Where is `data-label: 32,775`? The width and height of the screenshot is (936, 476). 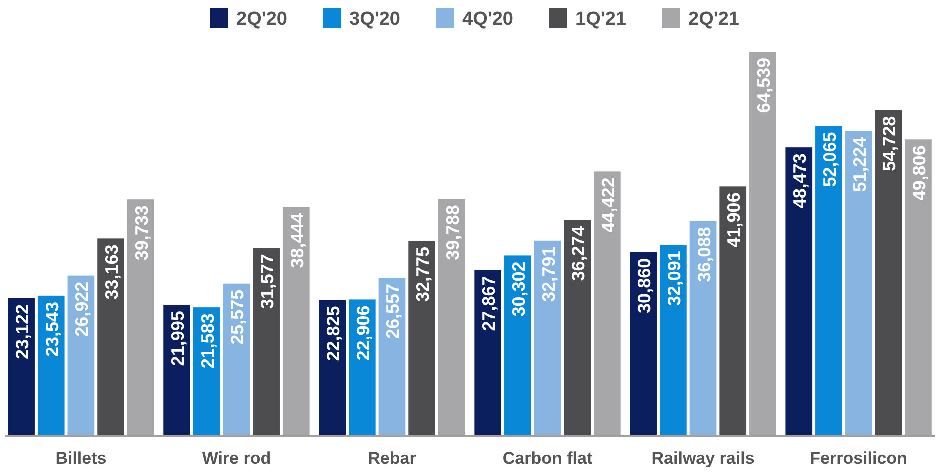
data-label: 32,775 is located at coordinates (423, 274).